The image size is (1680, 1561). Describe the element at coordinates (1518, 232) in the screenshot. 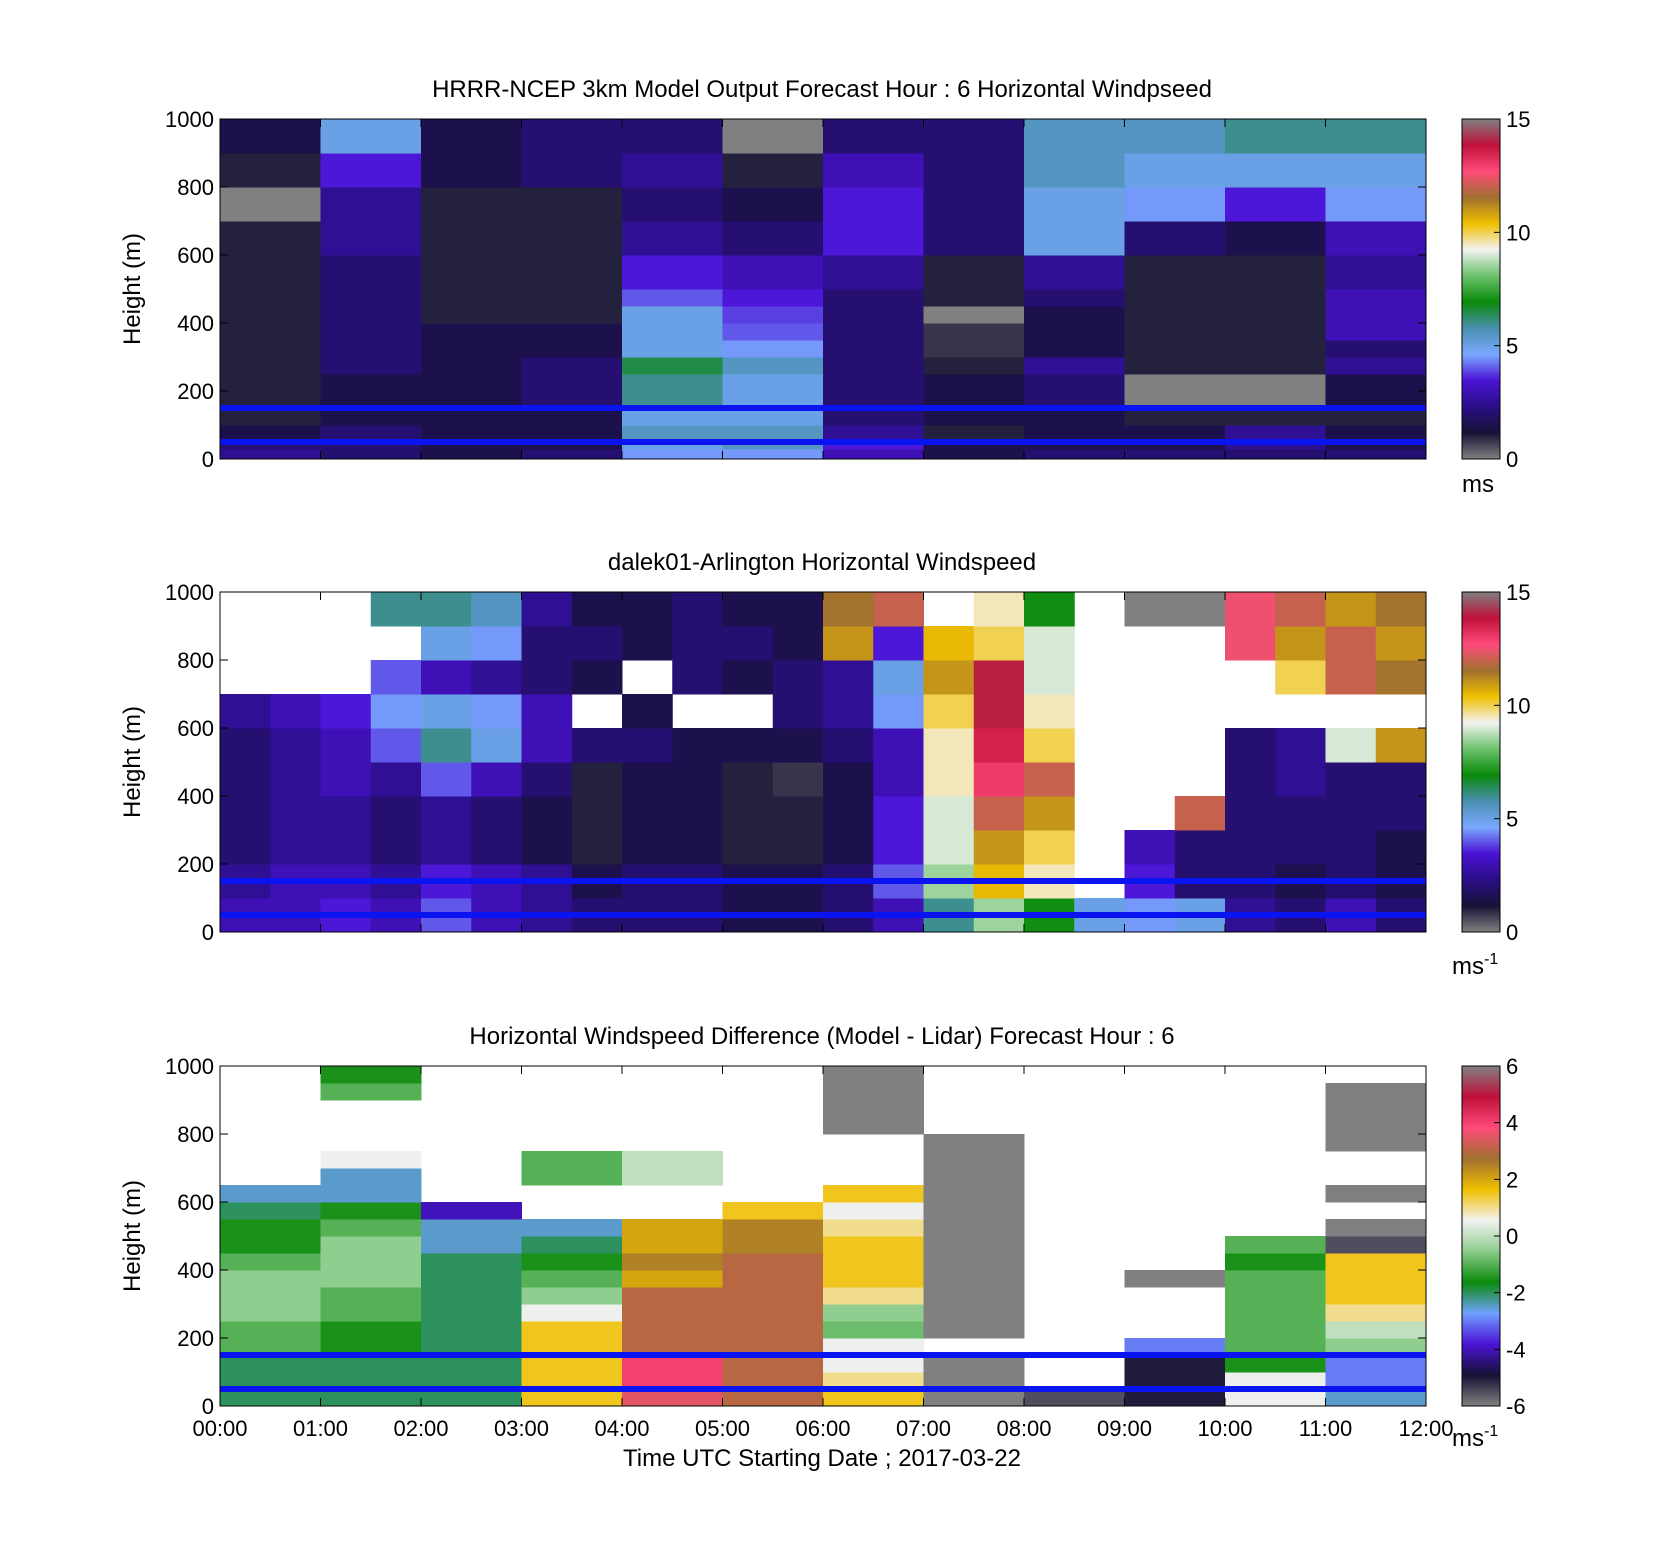

I see `colorbar-tick-label: 10` at that location.